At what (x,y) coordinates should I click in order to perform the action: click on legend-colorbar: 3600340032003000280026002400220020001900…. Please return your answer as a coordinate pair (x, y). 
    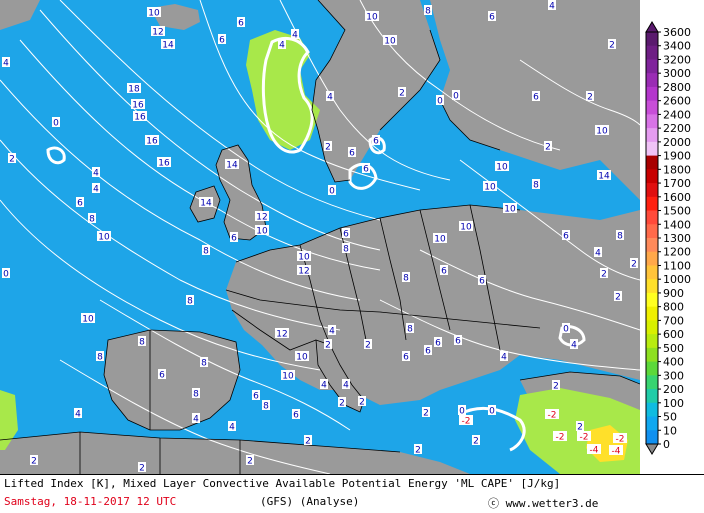
    Looking at the image, I should click on (668, 238).